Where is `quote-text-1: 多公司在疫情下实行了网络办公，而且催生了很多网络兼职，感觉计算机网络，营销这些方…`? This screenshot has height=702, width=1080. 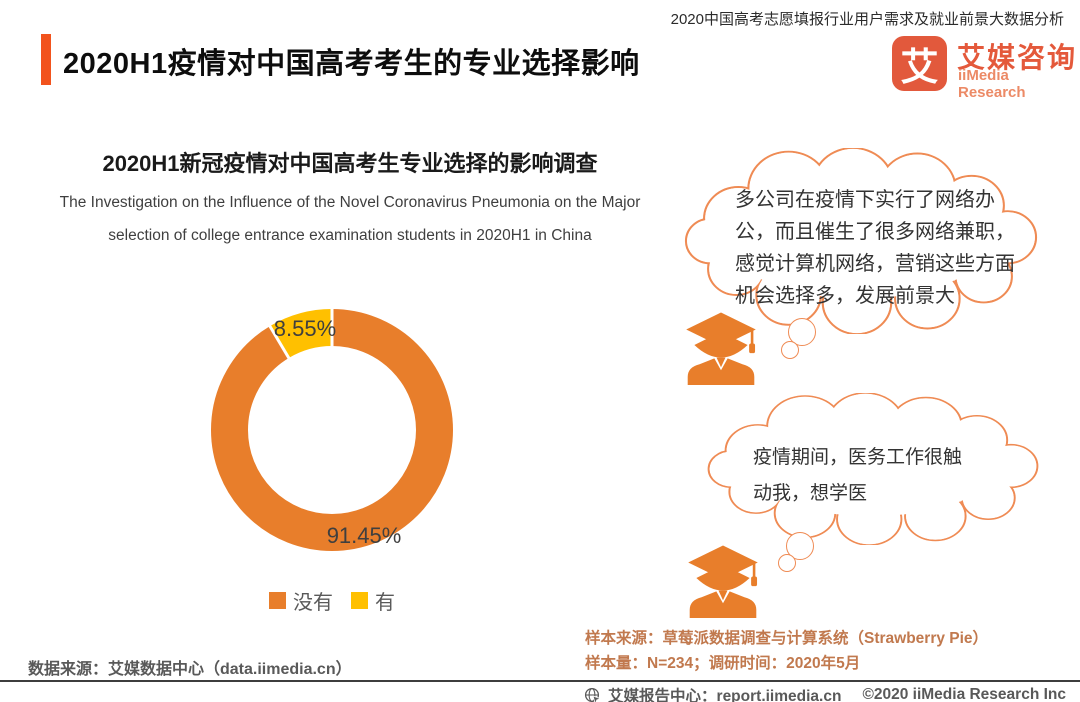 quote-text-1: 多公司在疫情下实行了网络办公，而且催生了很多网络兼职，感觉计算机网络，营销这些方… is located at coordinates (875, 248).